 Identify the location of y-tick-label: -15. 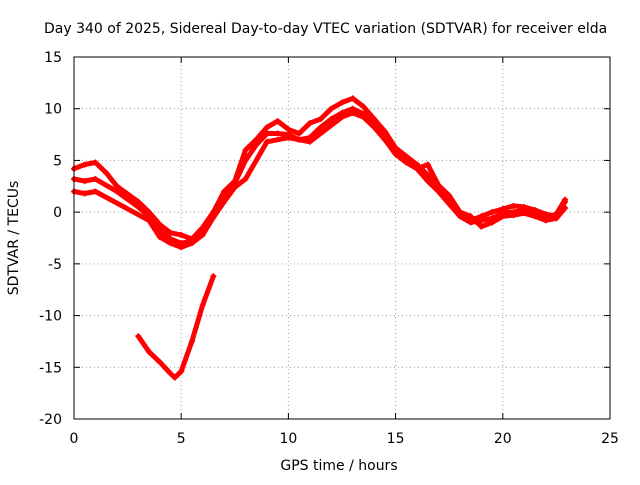
(50, 368).